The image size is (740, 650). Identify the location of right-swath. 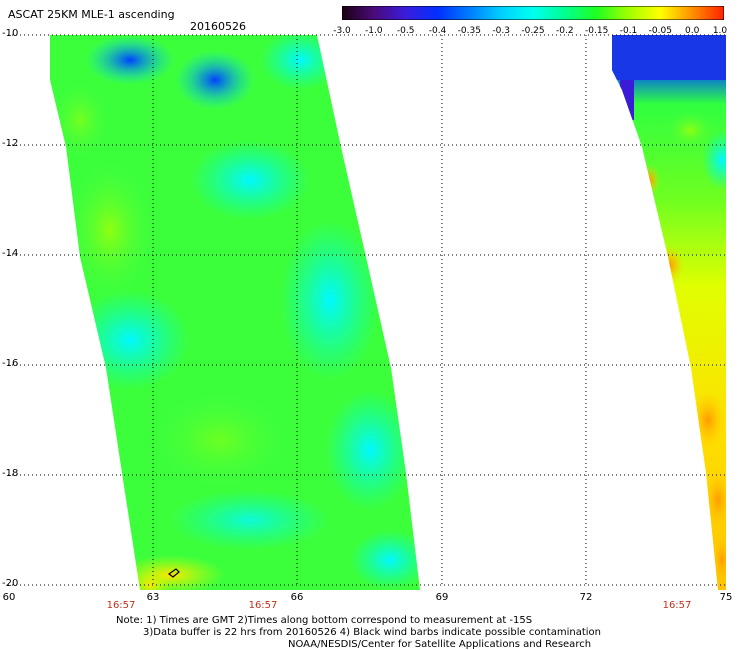
(669, 312).